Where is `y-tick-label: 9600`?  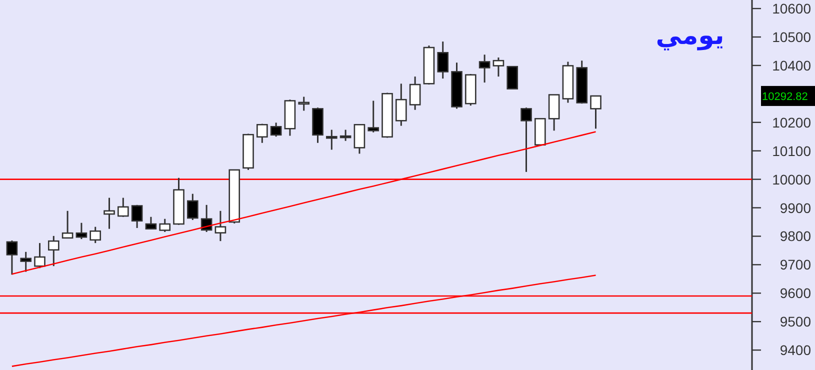
y-tick-label: 9600 is located at coordinates (796, 293).